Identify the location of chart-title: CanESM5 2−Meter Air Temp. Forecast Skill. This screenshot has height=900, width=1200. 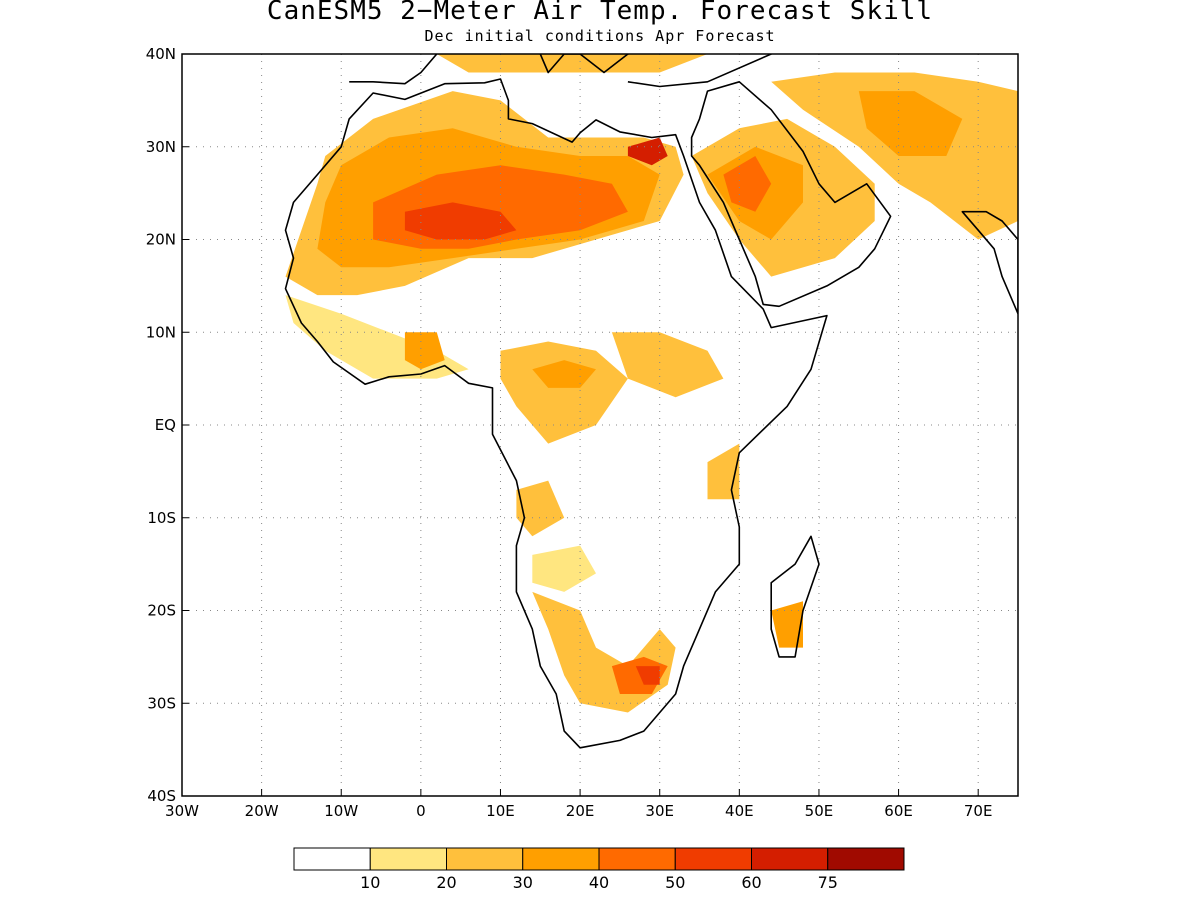
(600, 13).